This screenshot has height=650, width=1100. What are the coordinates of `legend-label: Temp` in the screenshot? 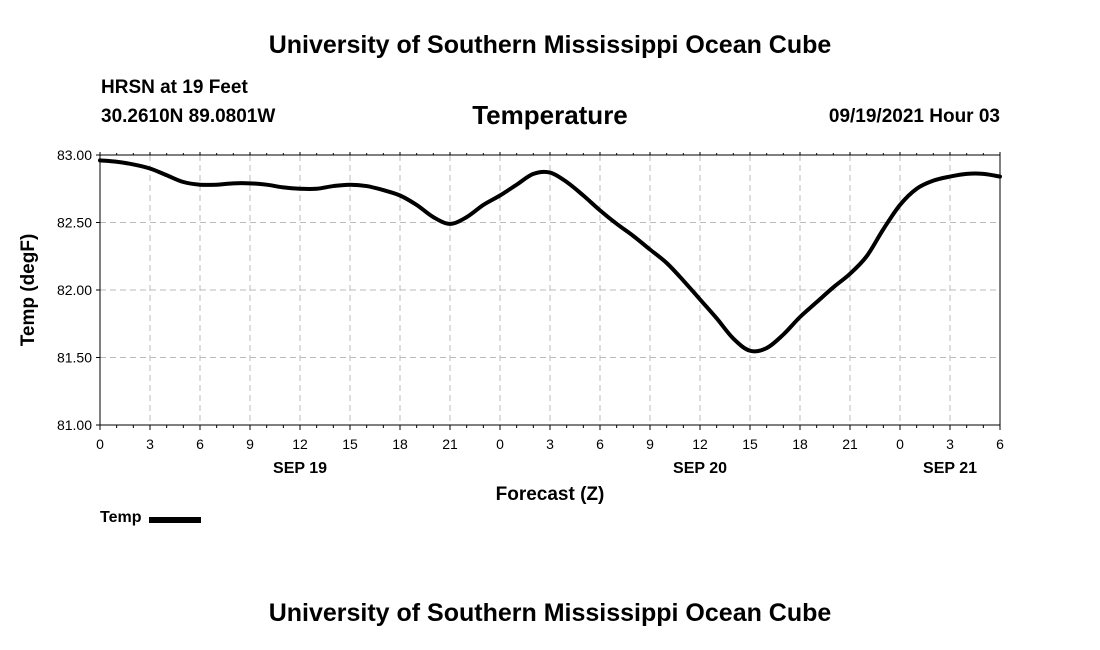 It's located at (121, 517).